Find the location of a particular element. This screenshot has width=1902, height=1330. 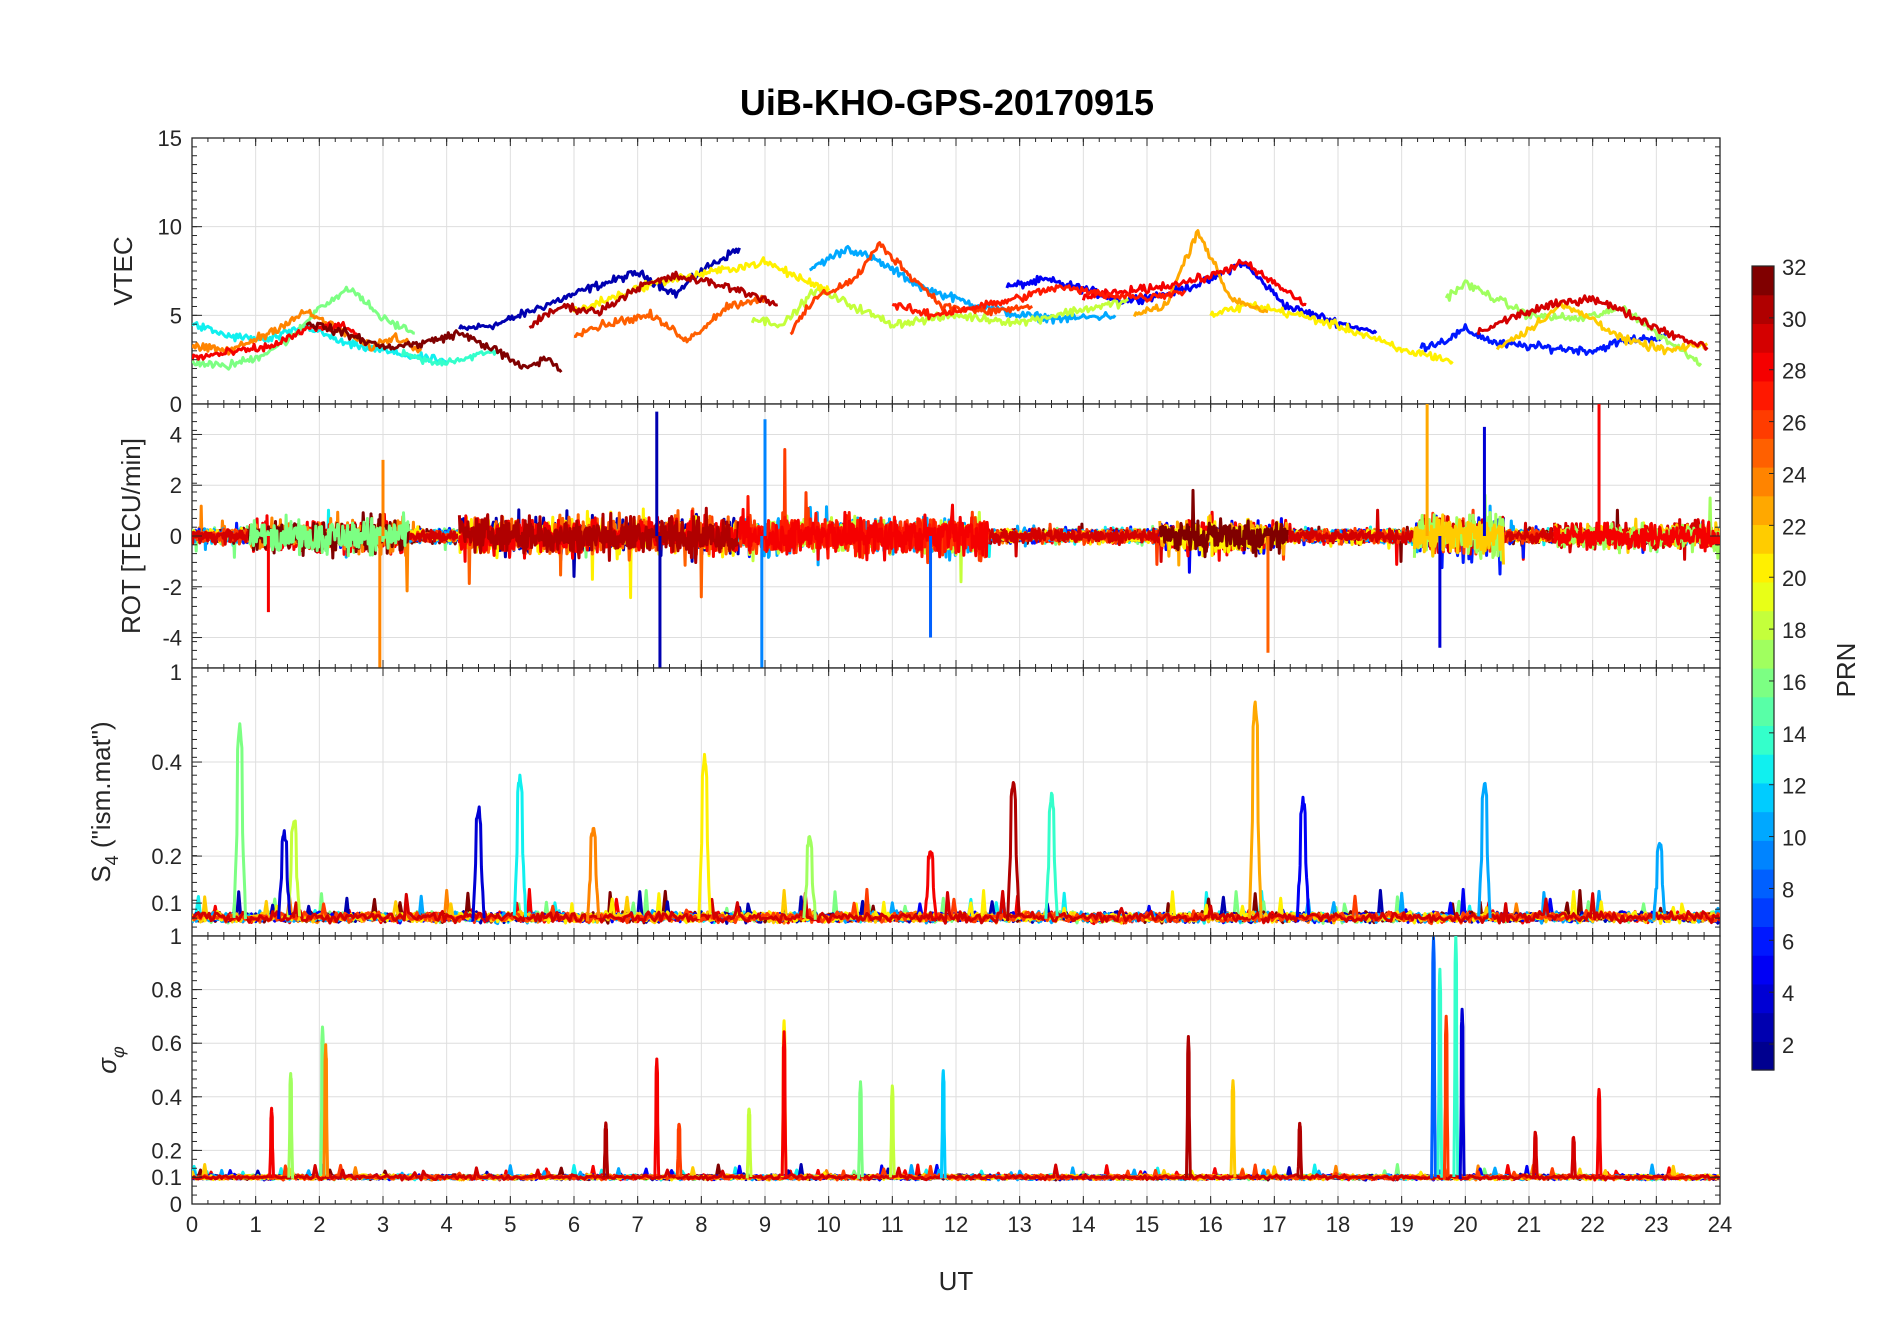

y-tick-label: 0.1 is located at coordinates (166, 1177).